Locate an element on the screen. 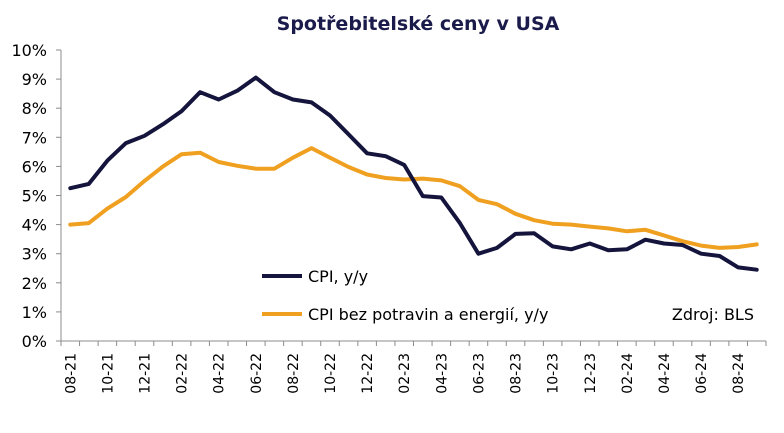 The height and width of the screenshot is (433, 784). x-tick-label: 08-22 is located at coordinates (294, 373).